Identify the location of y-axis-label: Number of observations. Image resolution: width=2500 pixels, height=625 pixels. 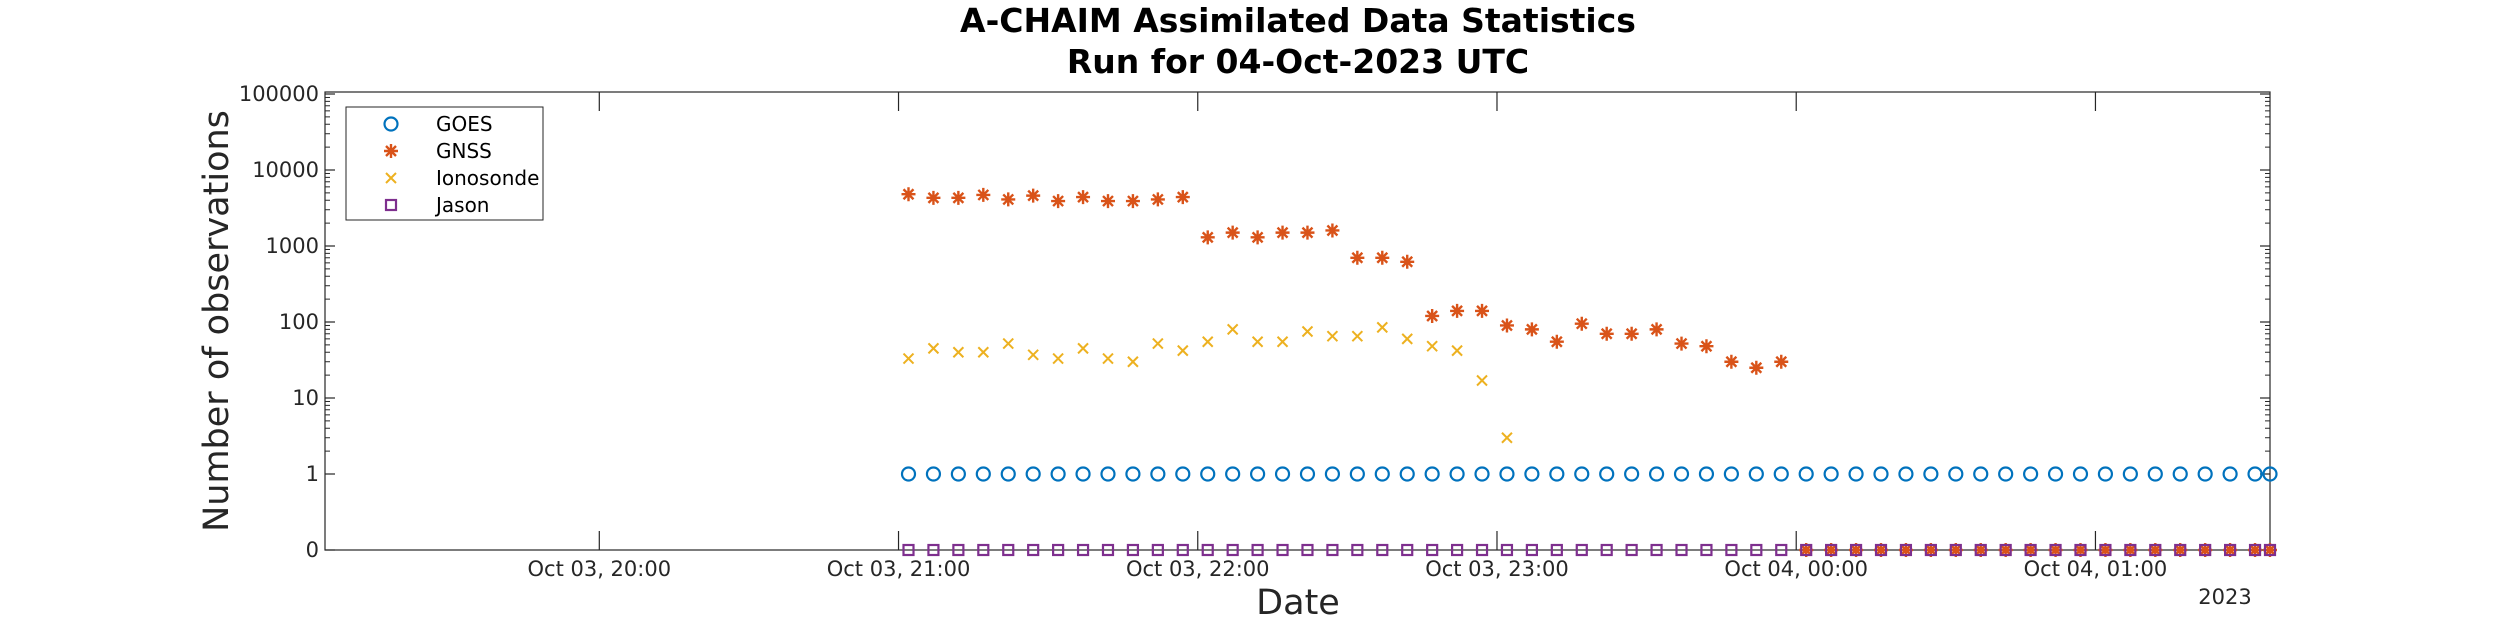
(217, 321).